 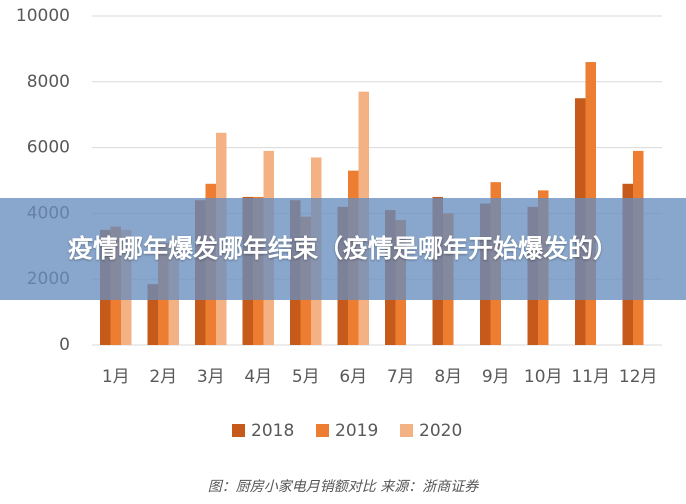 I want to click on chart-title: 疫情哪年爆发哪年结束（疫情是哪年开始爆发的）, so click(x=342, y=248).